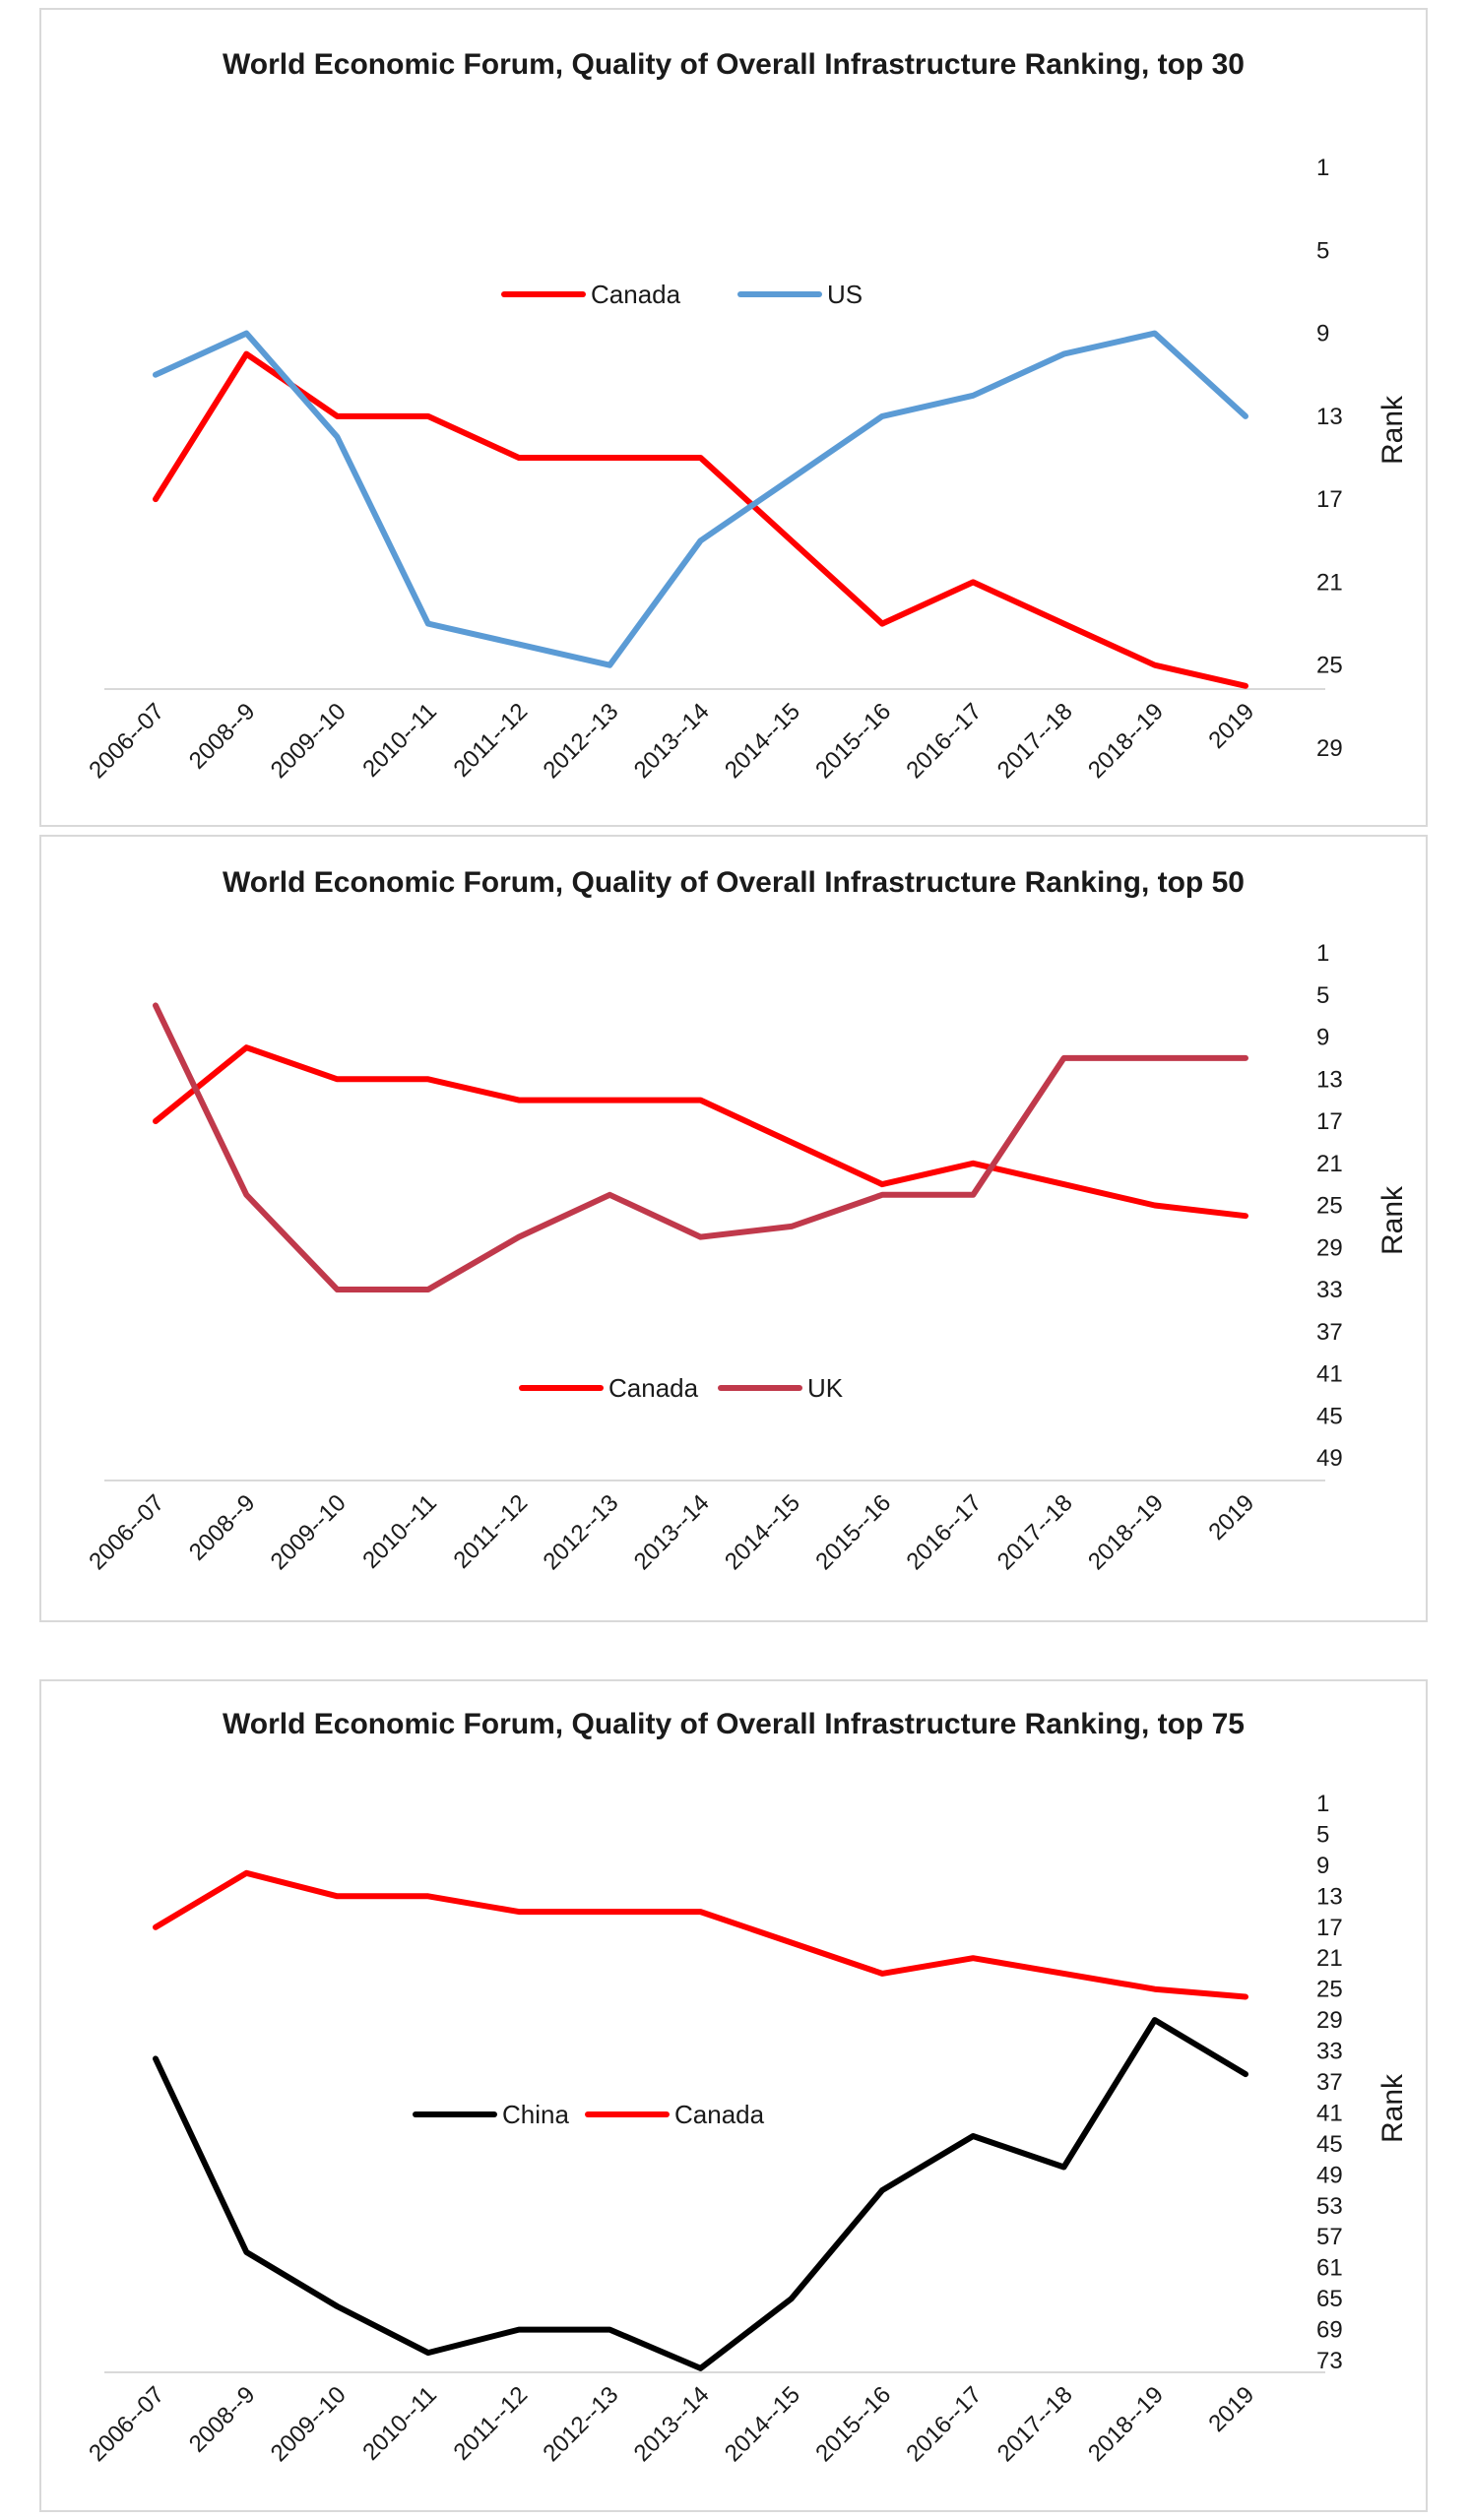 The image size is (1471, 2520). I want to click on y-tick-label: 61, so click(1329, 2268).